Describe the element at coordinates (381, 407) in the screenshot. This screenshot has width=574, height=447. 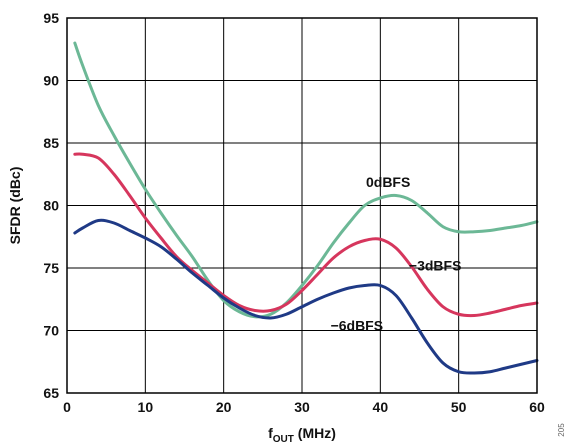
I see `x-tick-label: 40` at that location.